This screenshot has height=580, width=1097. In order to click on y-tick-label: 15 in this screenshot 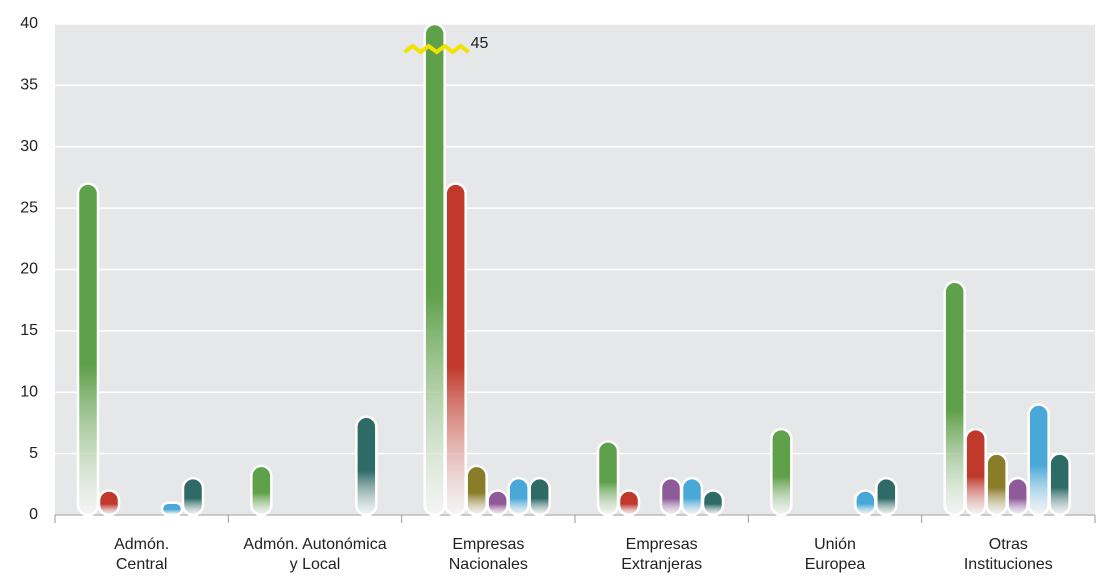, I will do `click(29, 330)`.